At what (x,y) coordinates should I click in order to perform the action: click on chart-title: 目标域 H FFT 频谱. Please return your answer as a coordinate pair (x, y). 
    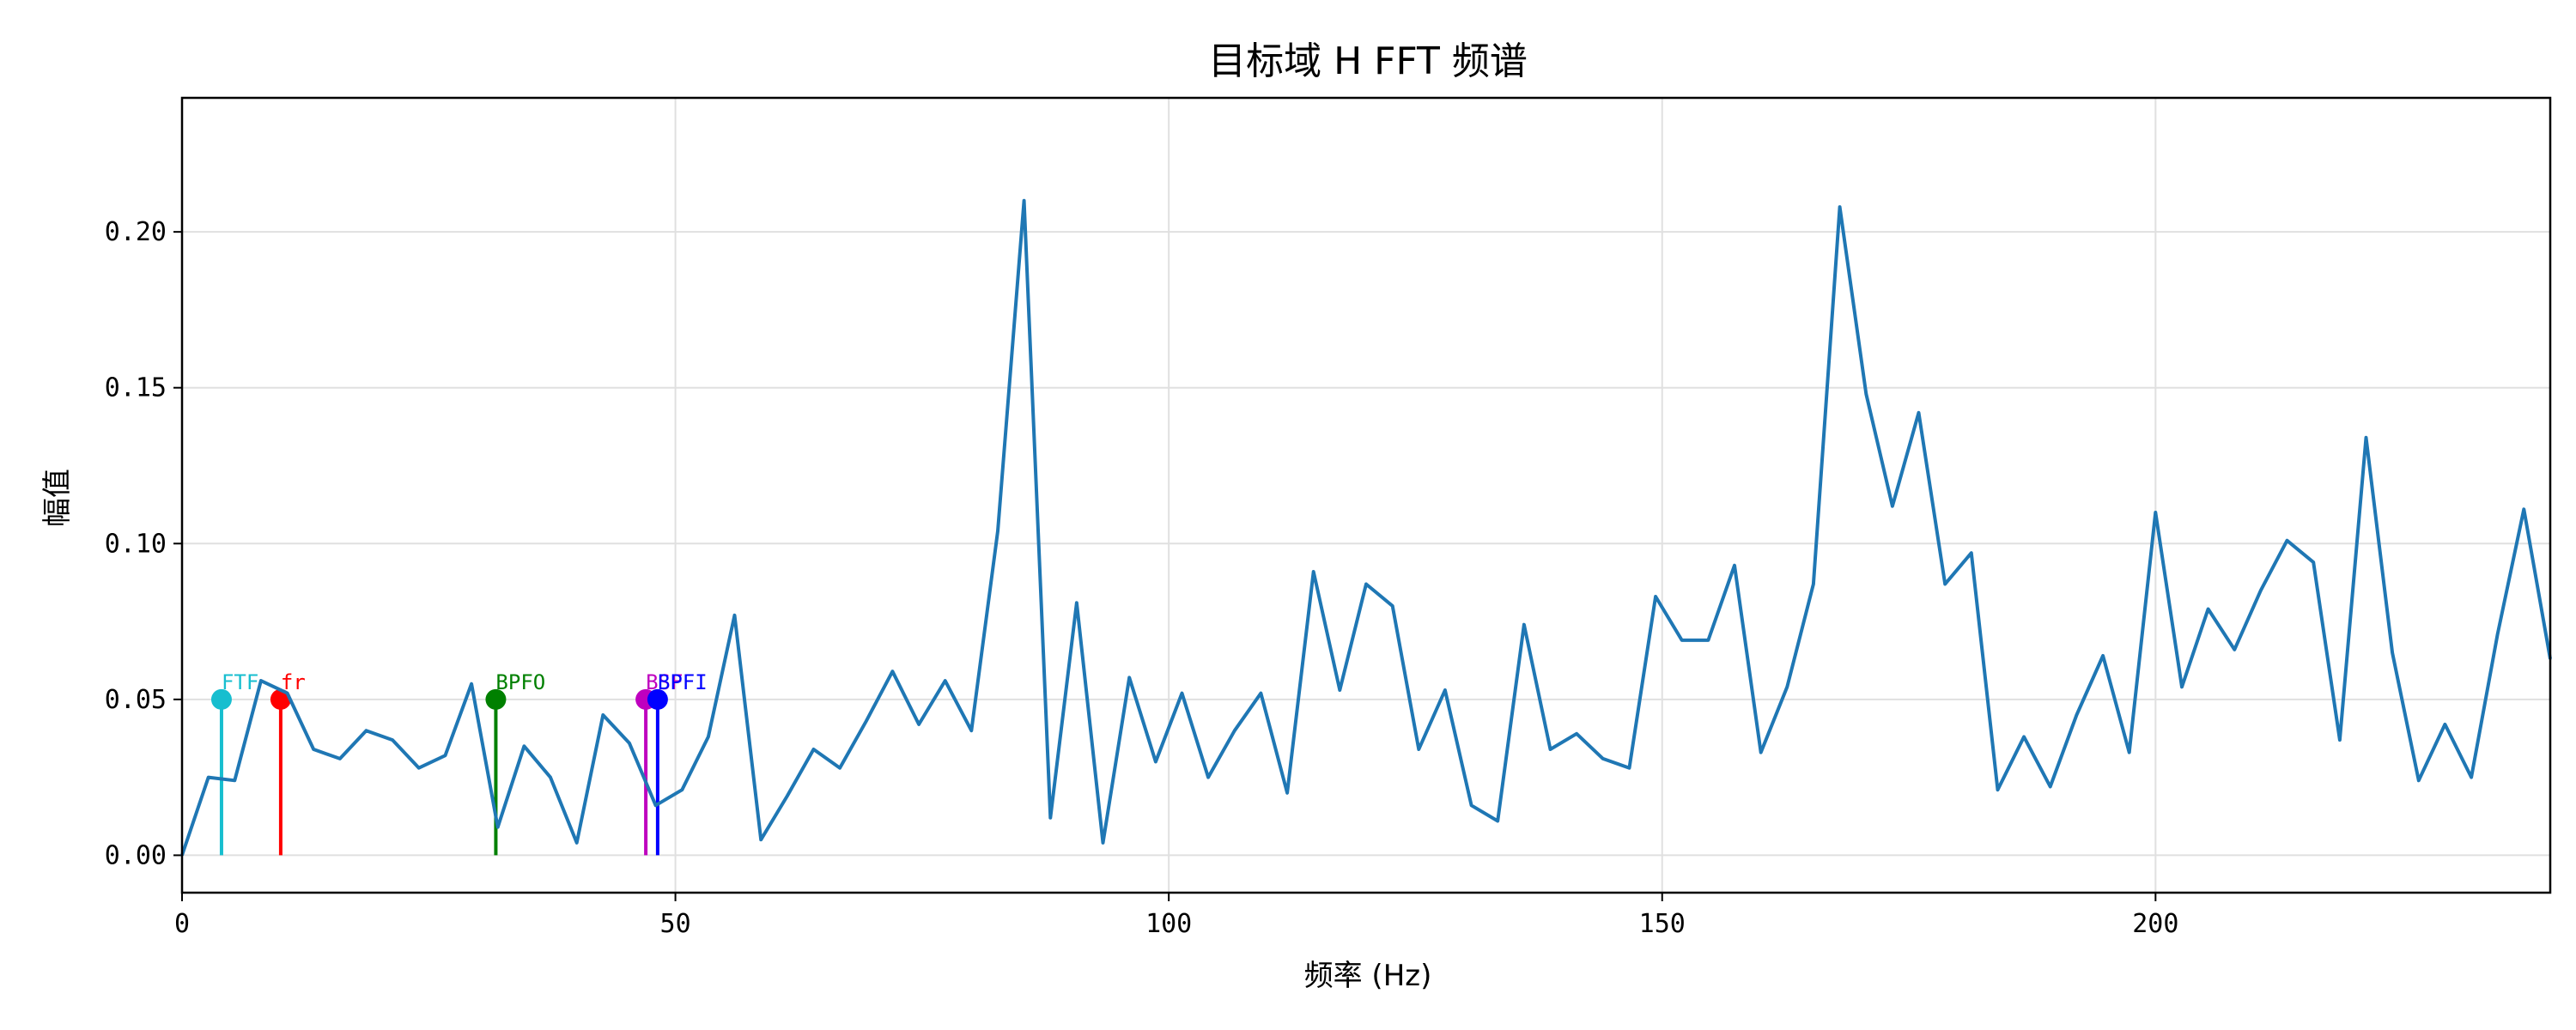
    Looking at the image, I should click on (1368, 61).